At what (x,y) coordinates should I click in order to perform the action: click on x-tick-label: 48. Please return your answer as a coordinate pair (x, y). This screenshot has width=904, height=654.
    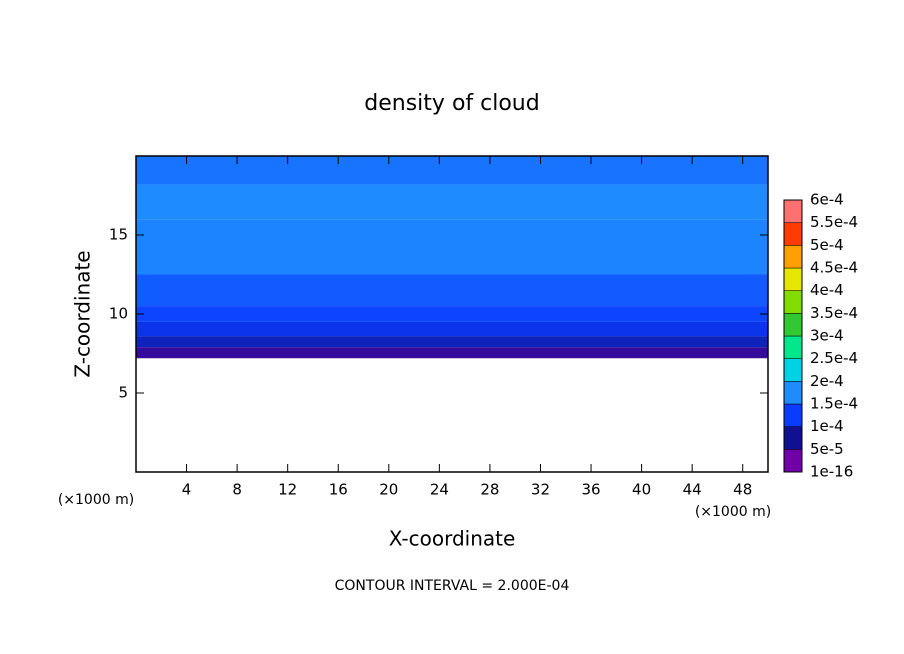
    Looking at the image, I should click on (742, 490).